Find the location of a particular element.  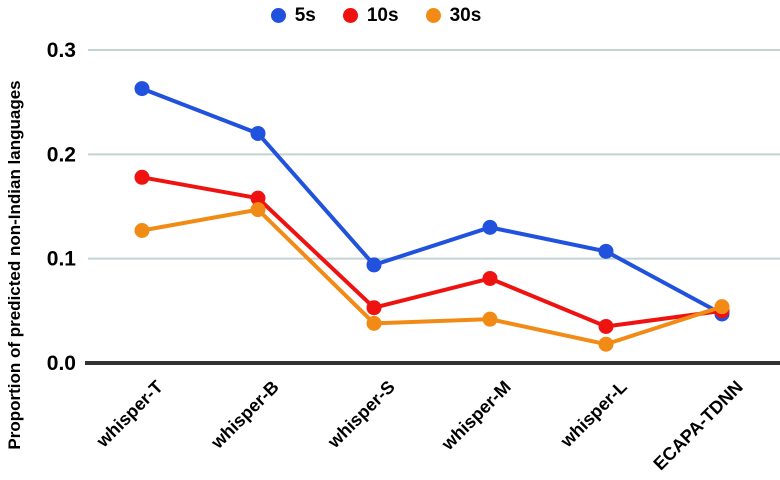

data-point-5s-whisper-T is located at coordinates (142, 89).